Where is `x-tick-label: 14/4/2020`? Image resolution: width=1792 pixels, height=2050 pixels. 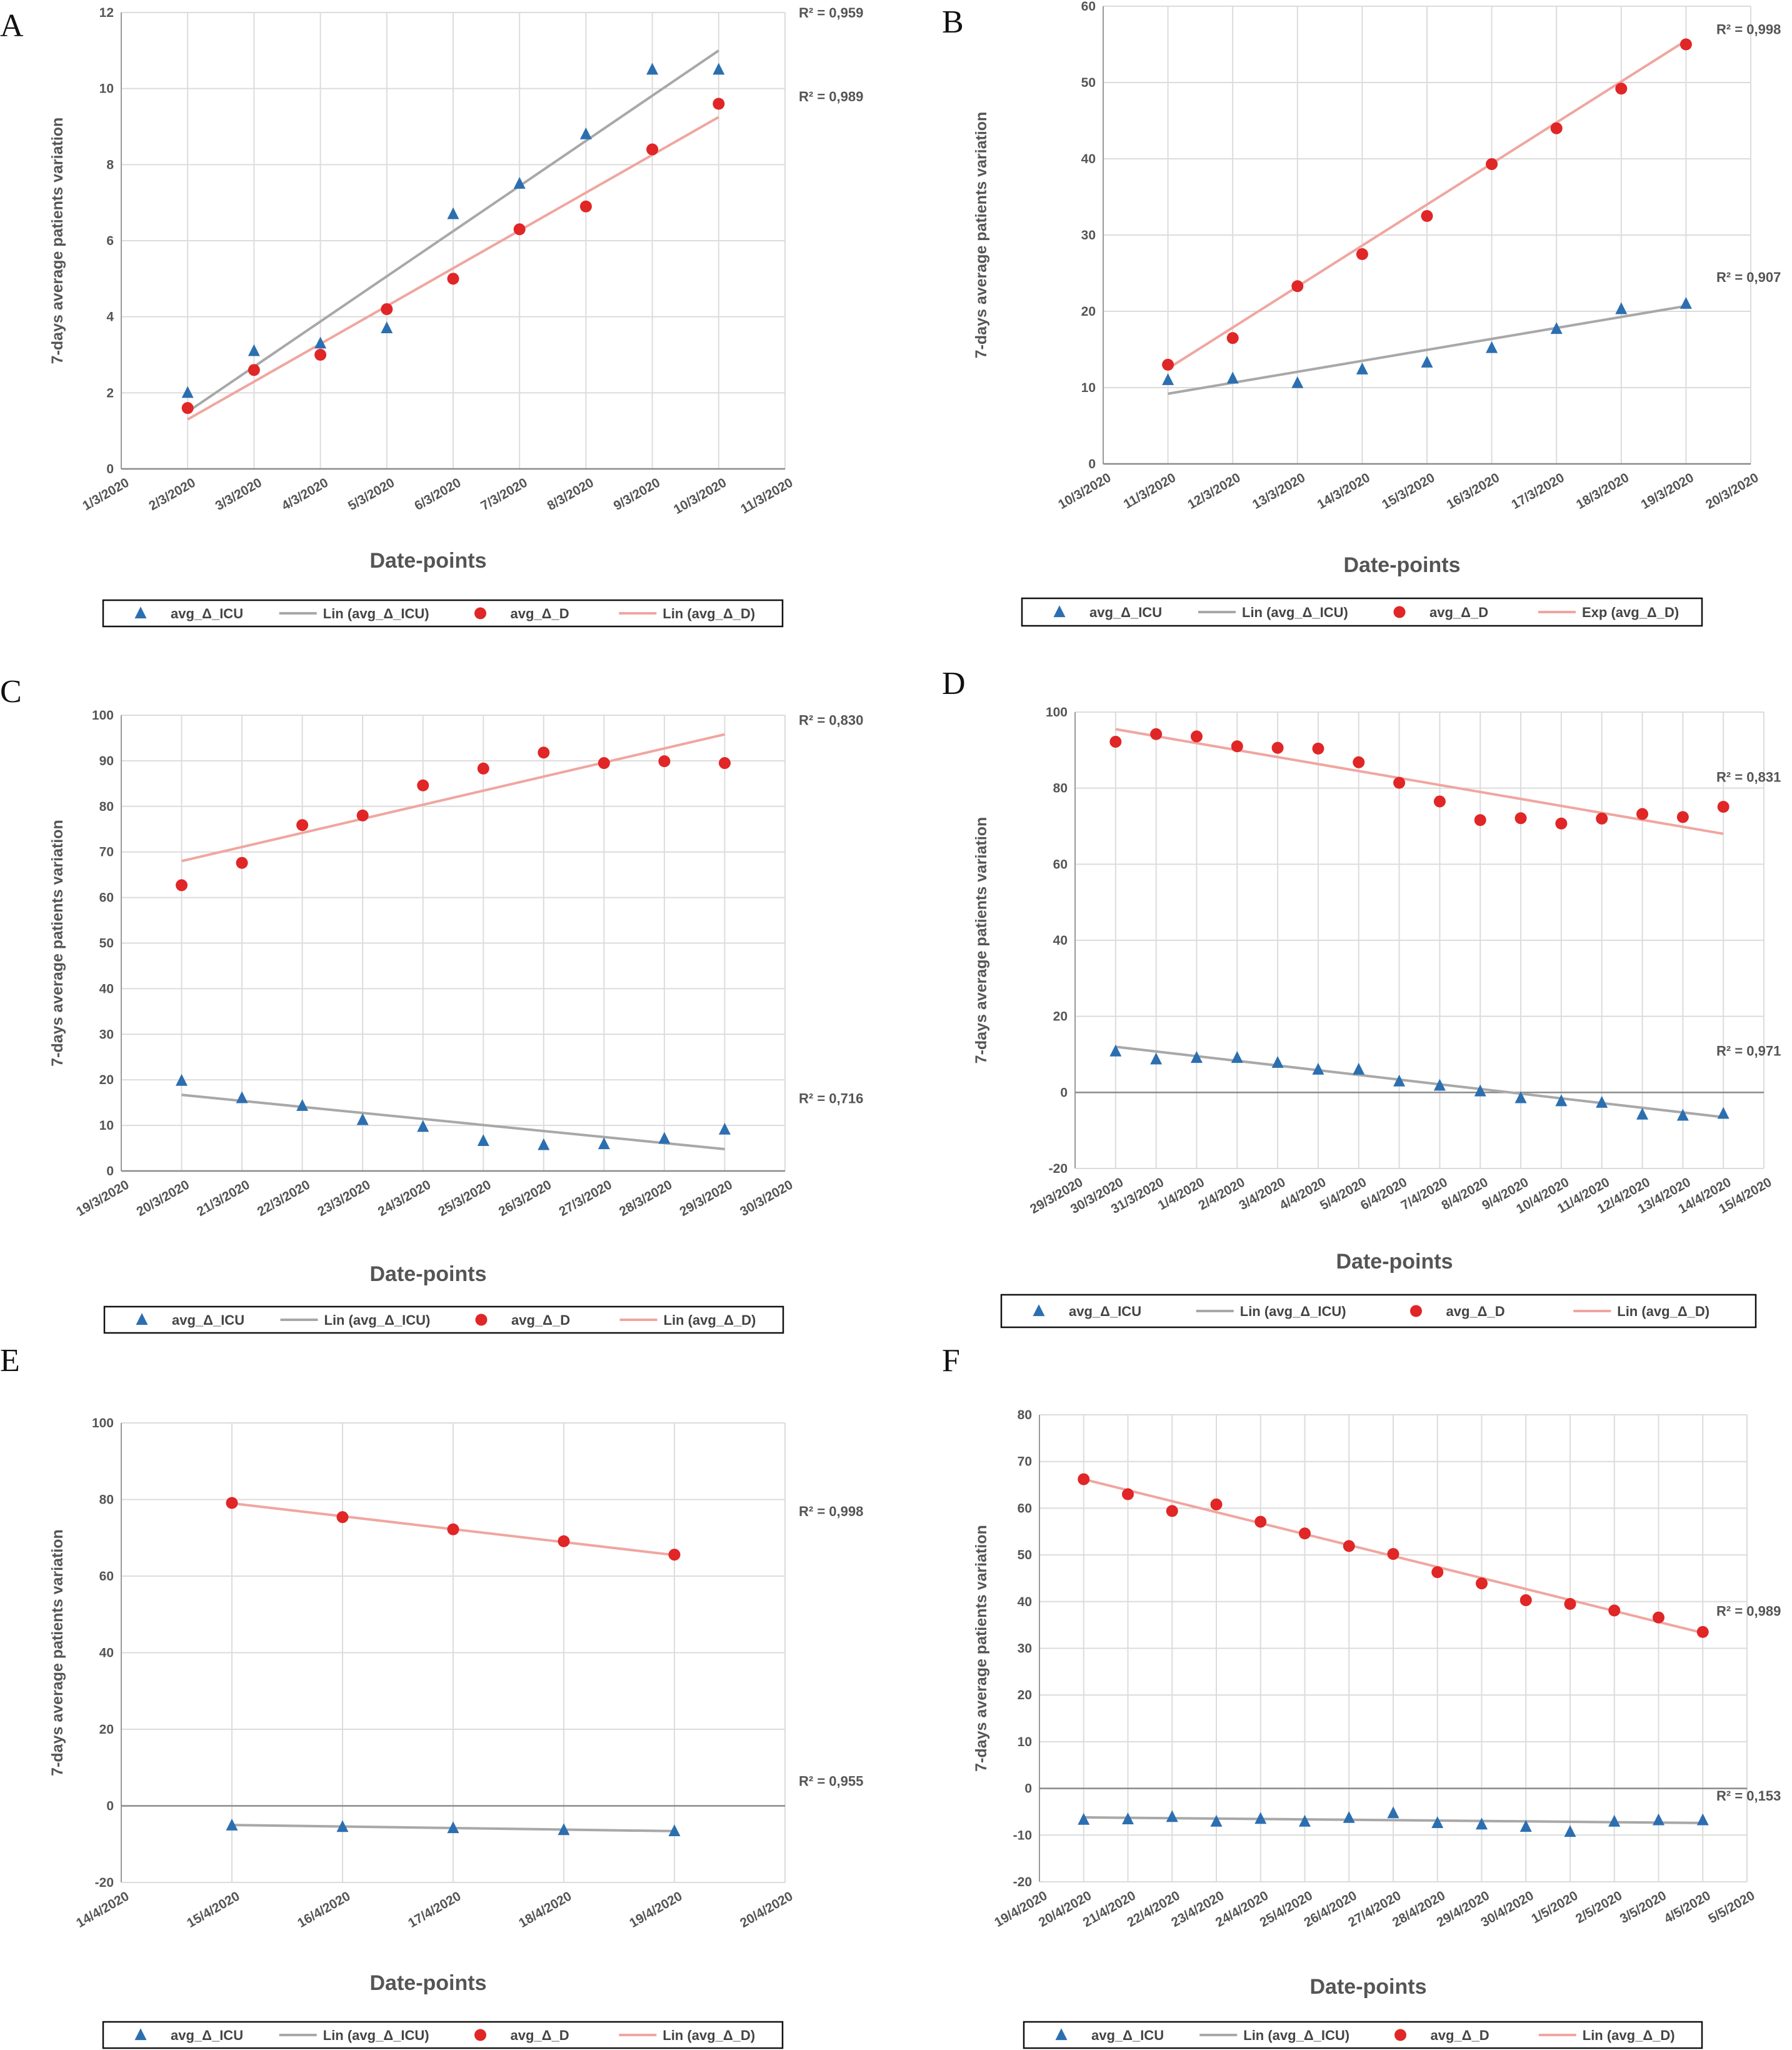
x-tick-label: 14/4/2020 is located at coordinates (102, 1910).